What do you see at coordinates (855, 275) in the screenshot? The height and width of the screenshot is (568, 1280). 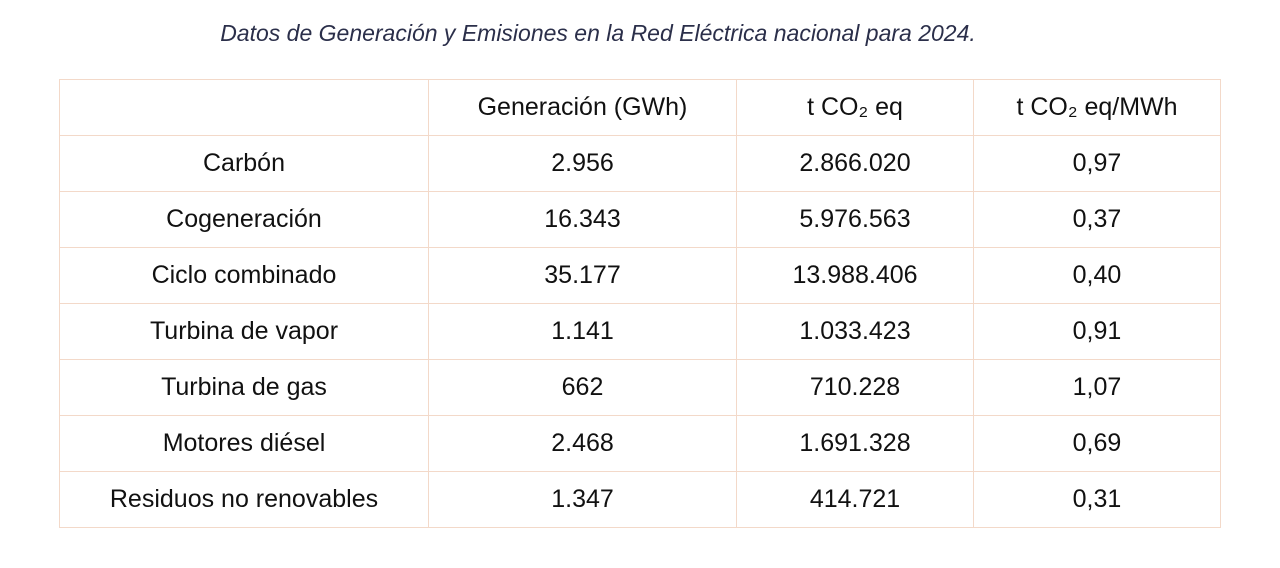 I see `emisiones-cell: 13.988.406` at bounding box center [855, 275].